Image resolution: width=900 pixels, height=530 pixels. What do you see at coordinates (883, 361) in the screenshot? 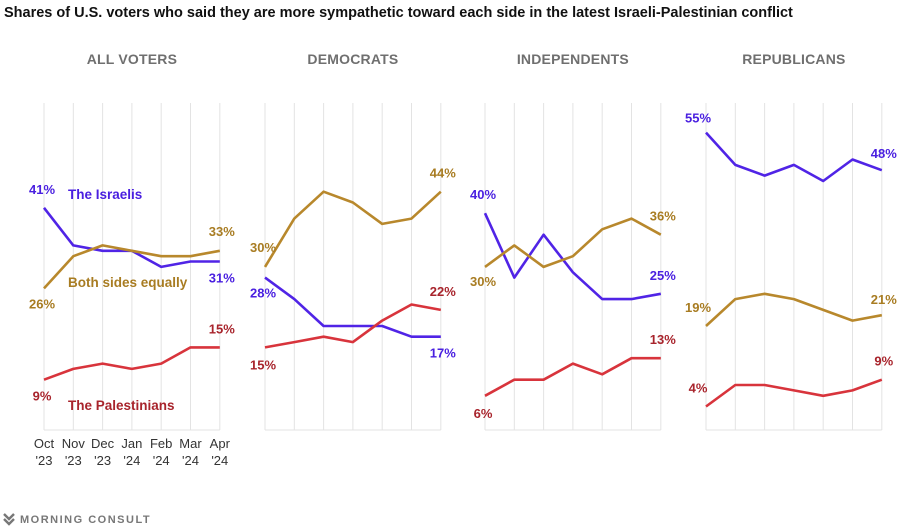
I see `data-label-end: 9%` at bounding box center [883, 361].